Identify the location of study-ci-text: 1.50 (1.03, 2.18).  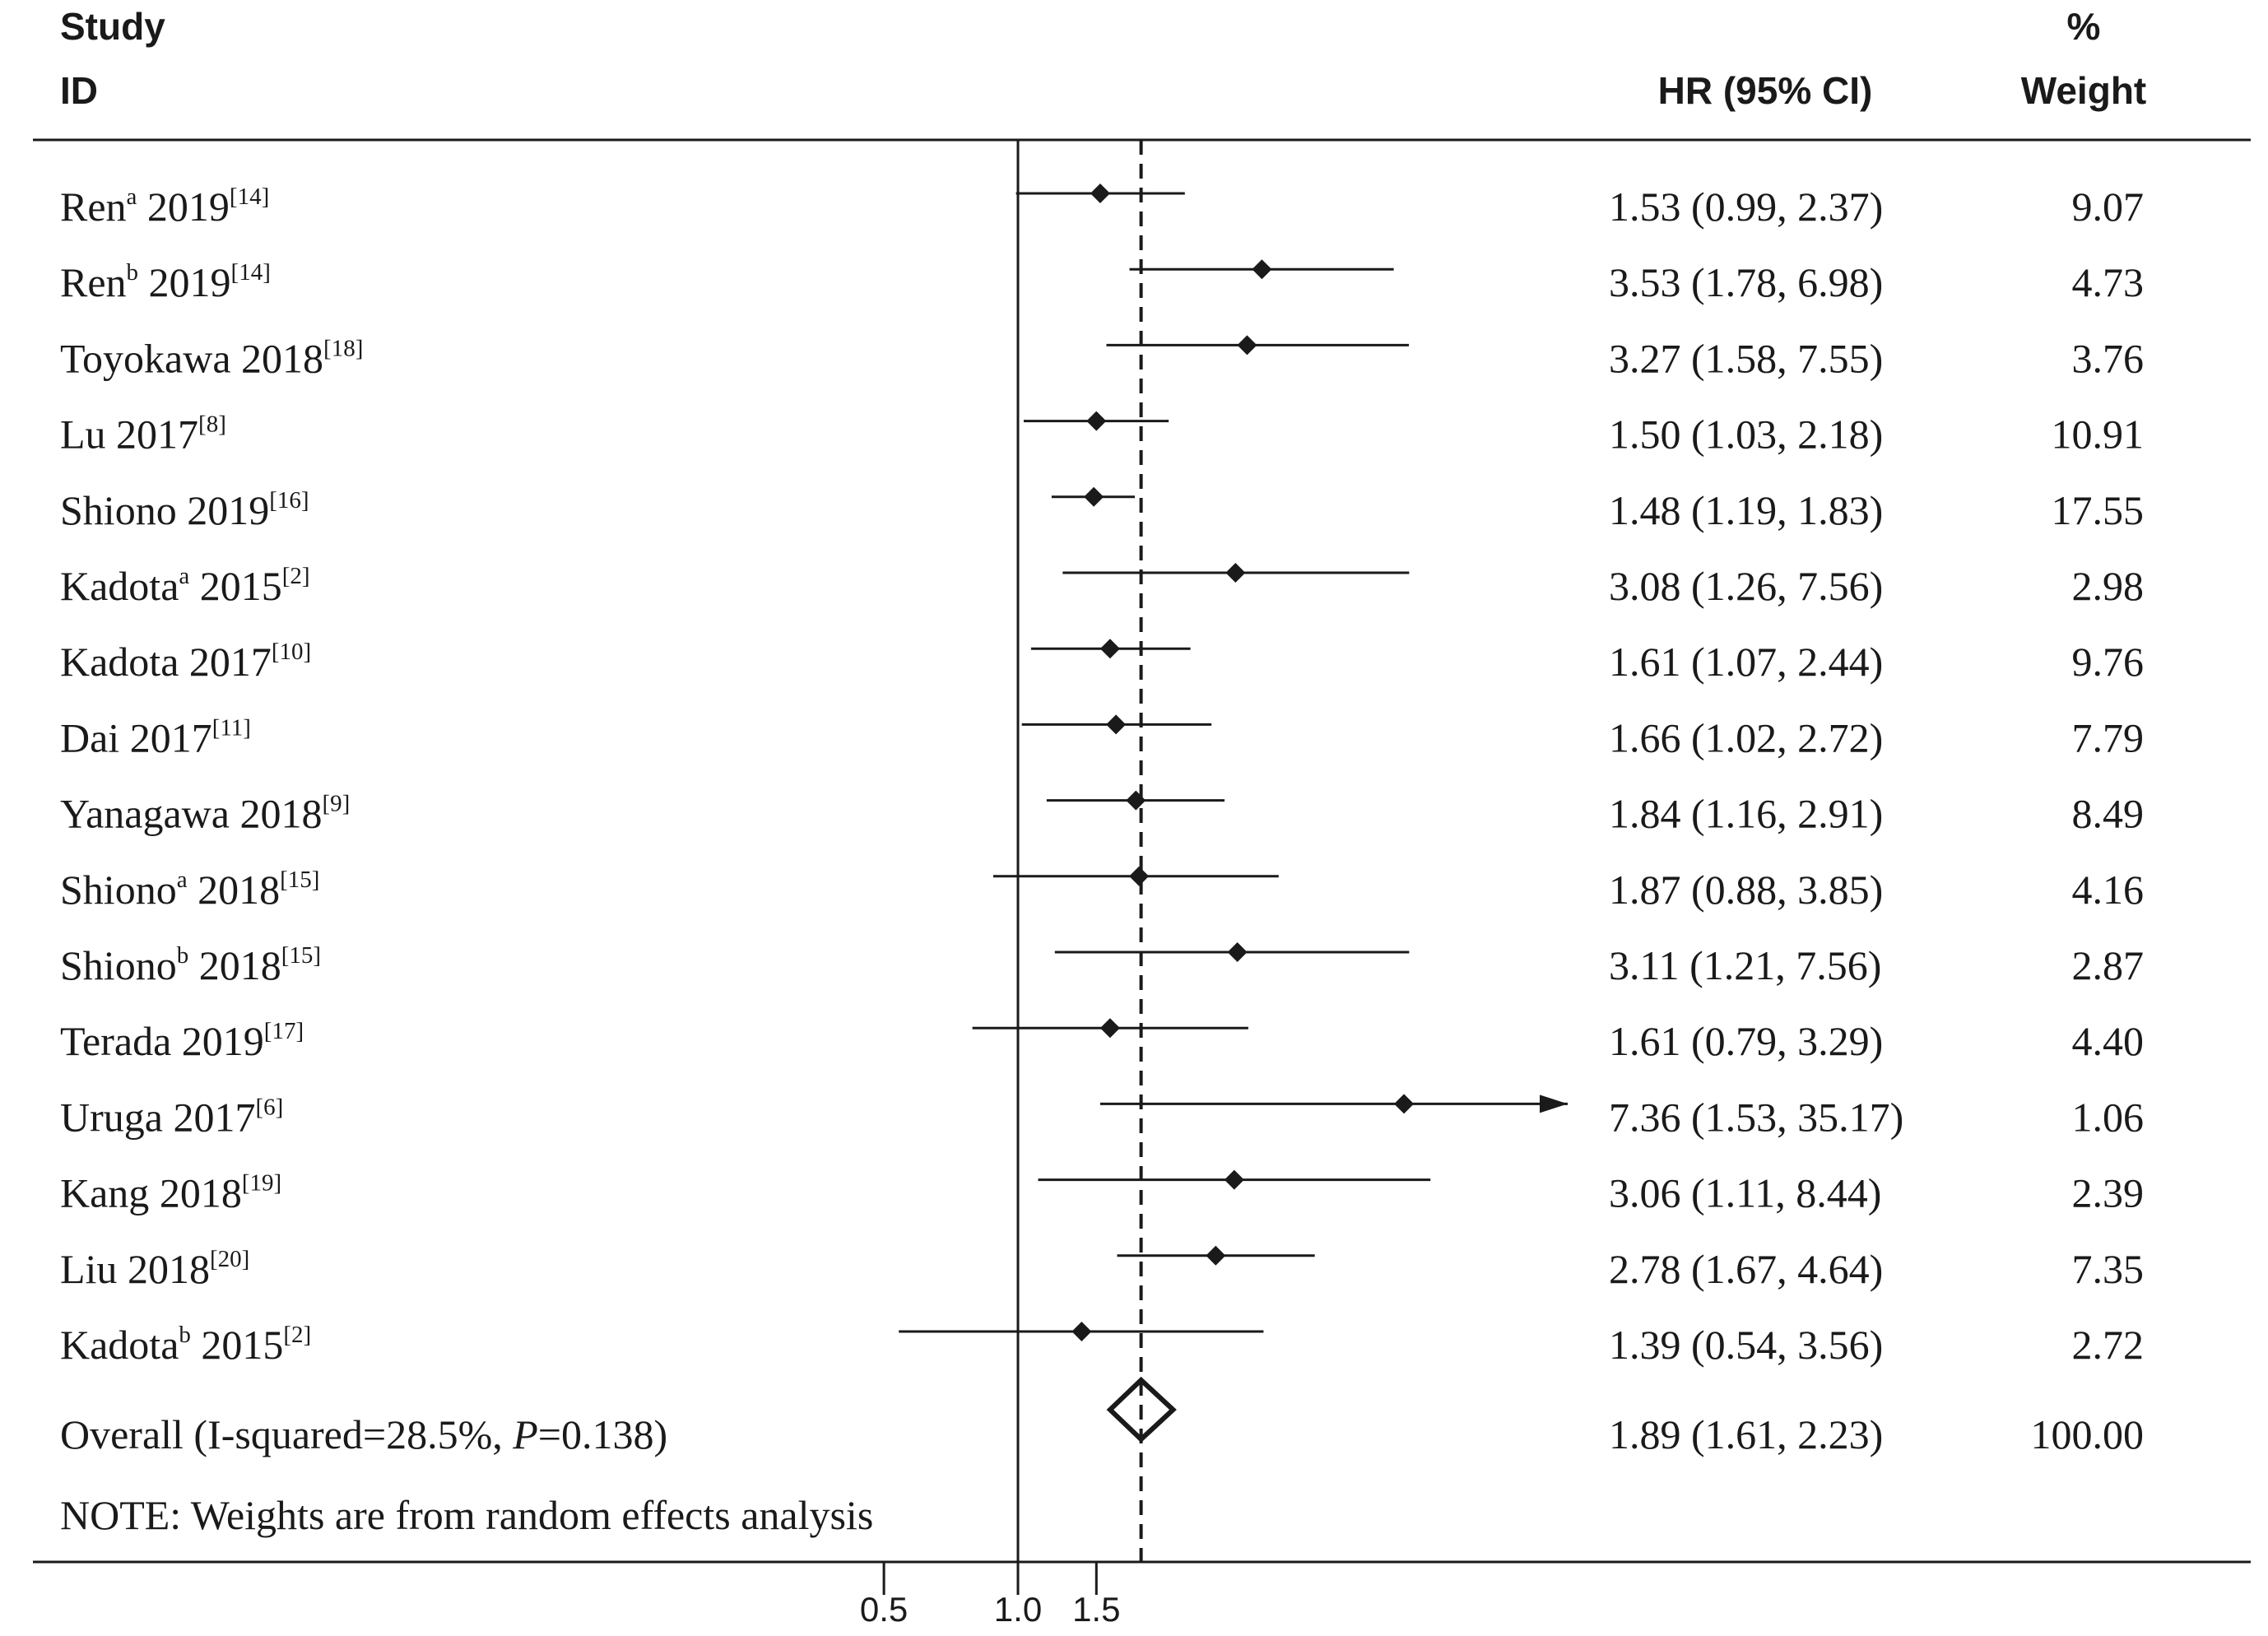
(1746, 435).